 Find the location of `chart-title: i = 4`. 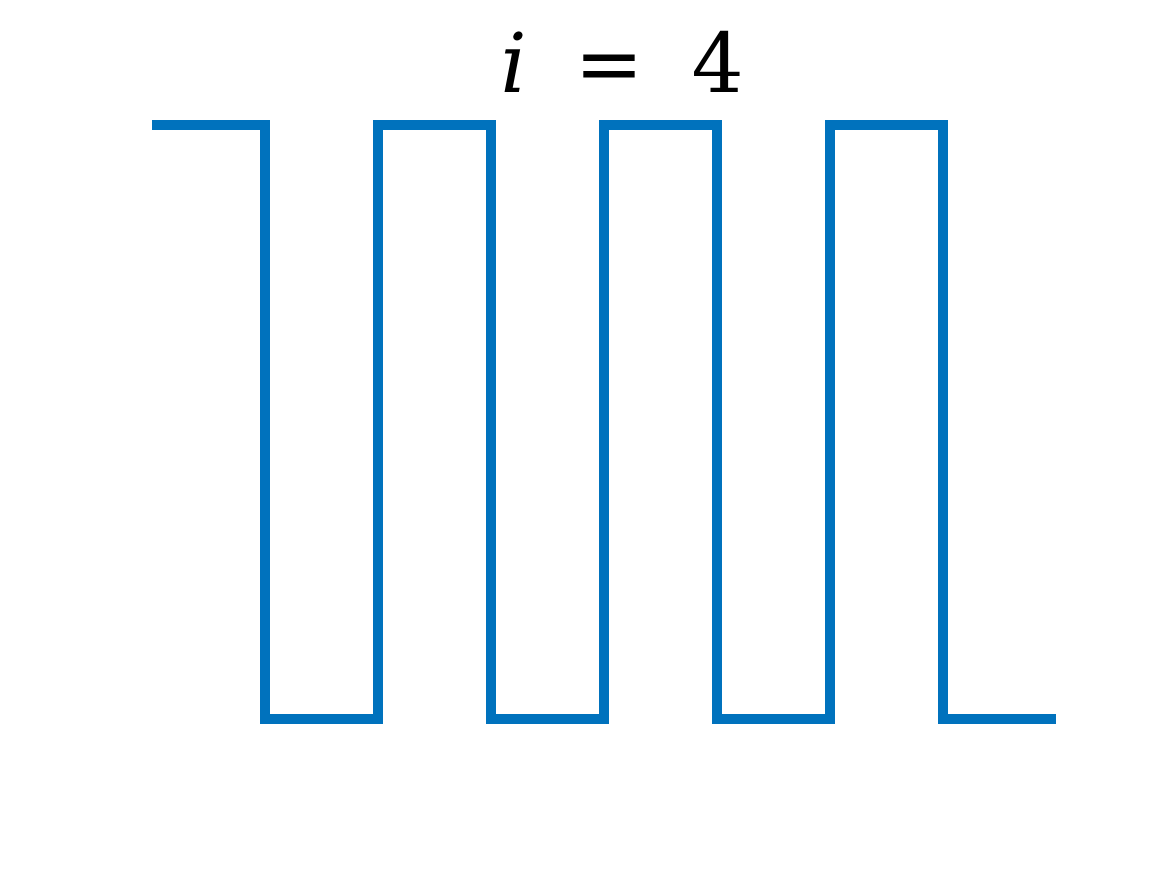

chart-title: i = 4 is located at coordinates (621, 64).